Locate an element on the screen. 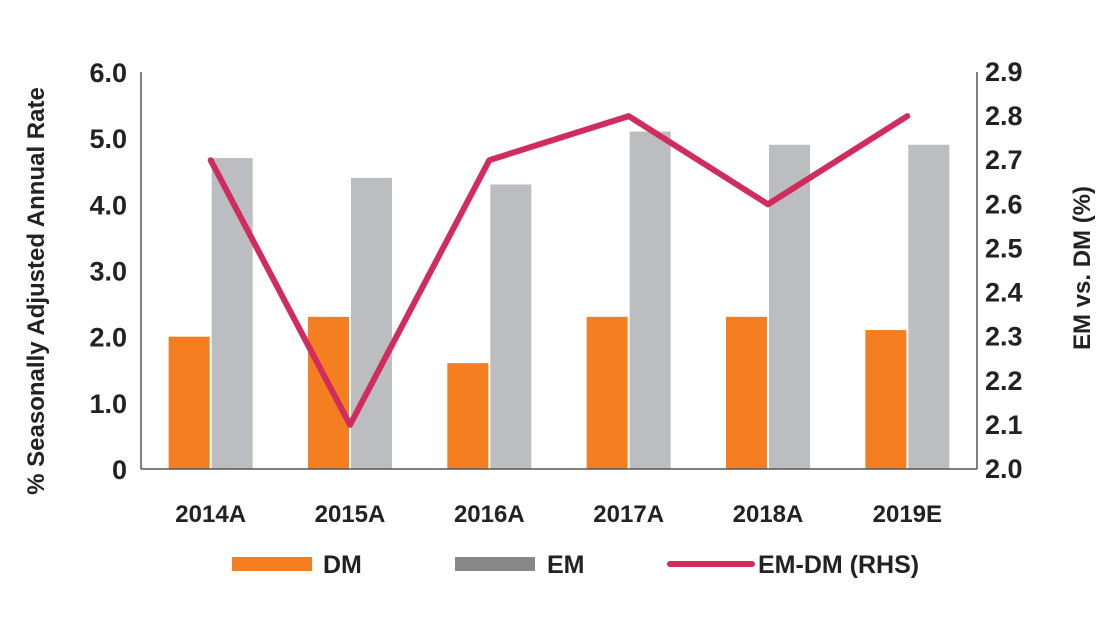 The width and height of the screenshot is (1110, 619). dm-bar-2014A is located at coordinates (189, 402).